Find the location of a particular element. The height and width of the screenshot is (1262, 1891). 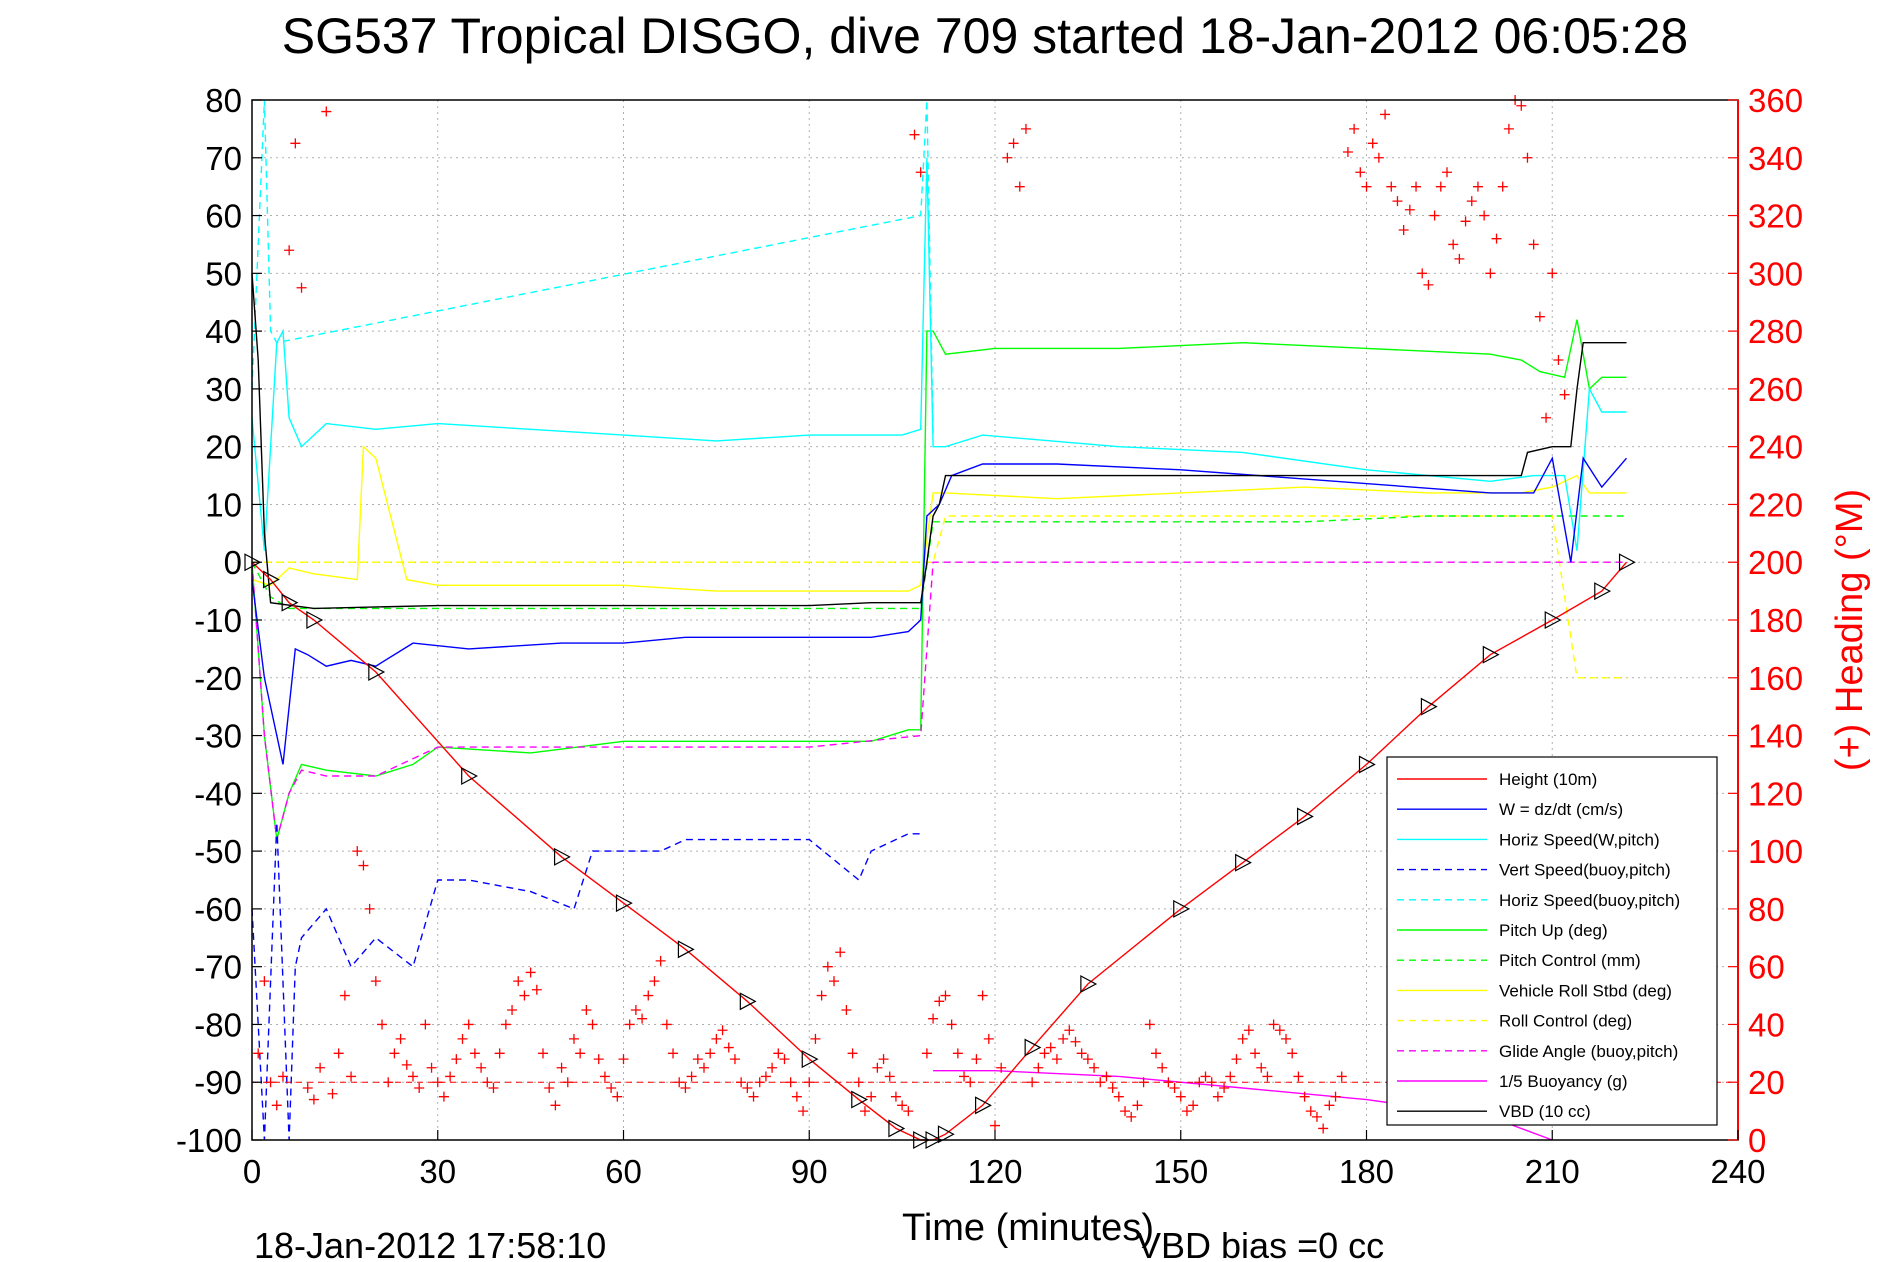

y2-tick-label: 340 is located at coordinates (1775, 158).